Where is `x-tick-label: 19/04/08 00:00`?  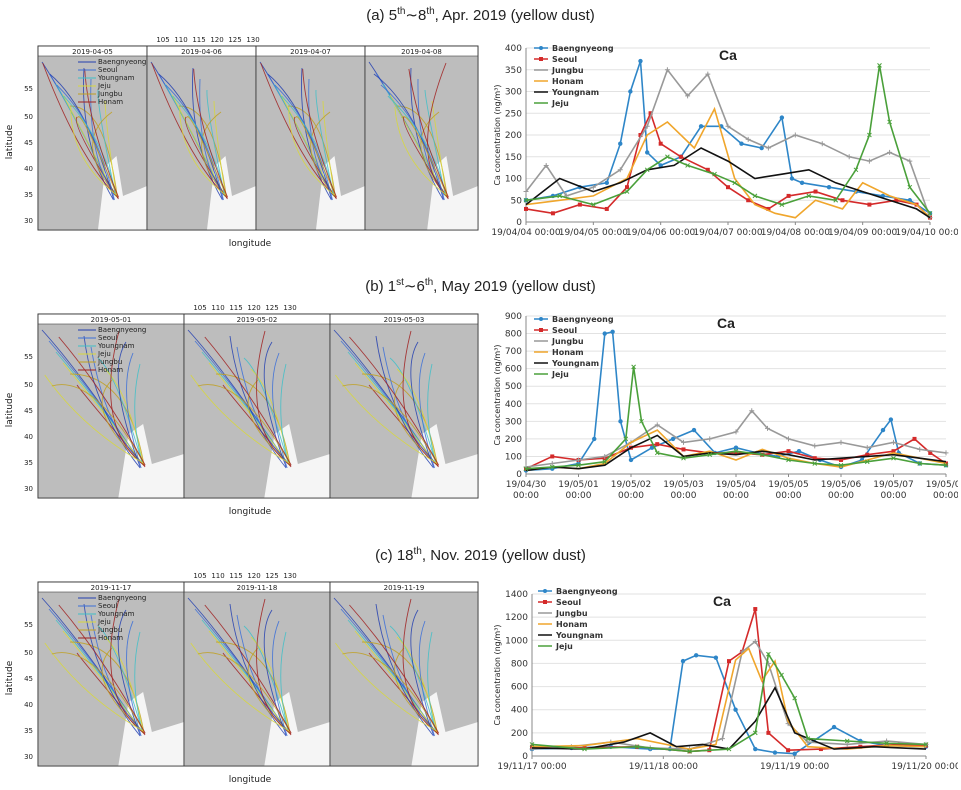
x-tick-label: 19/04/08 00:00 is located at coordinates (795, 233).